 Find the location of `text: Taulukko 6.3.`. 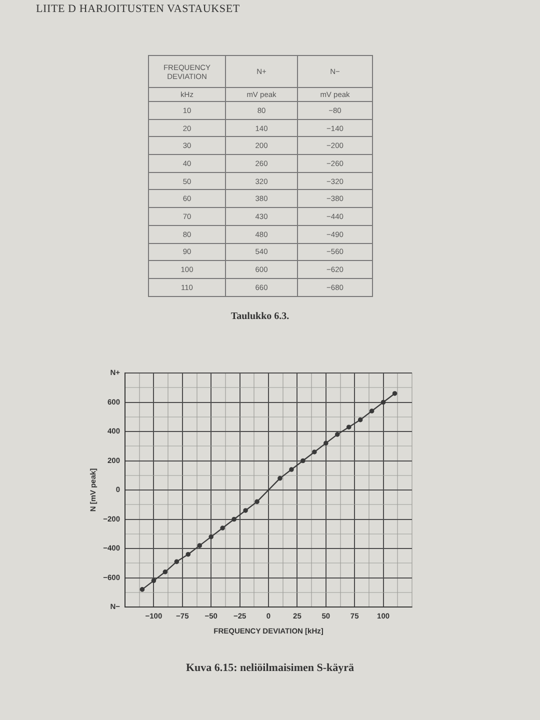

text: Taulukko 6.3. is located at coordinates (260, 316).